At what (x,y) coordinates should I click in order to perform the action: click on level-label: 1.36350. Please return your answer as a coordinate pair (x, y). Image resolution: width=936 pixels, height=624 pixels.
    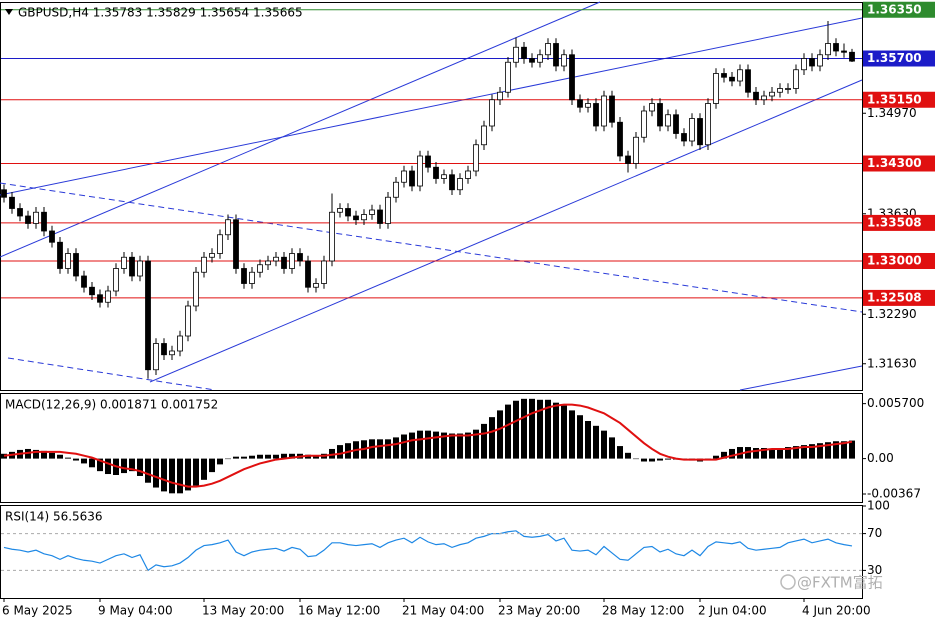
    Looking at the image, I should click on (894, 9).